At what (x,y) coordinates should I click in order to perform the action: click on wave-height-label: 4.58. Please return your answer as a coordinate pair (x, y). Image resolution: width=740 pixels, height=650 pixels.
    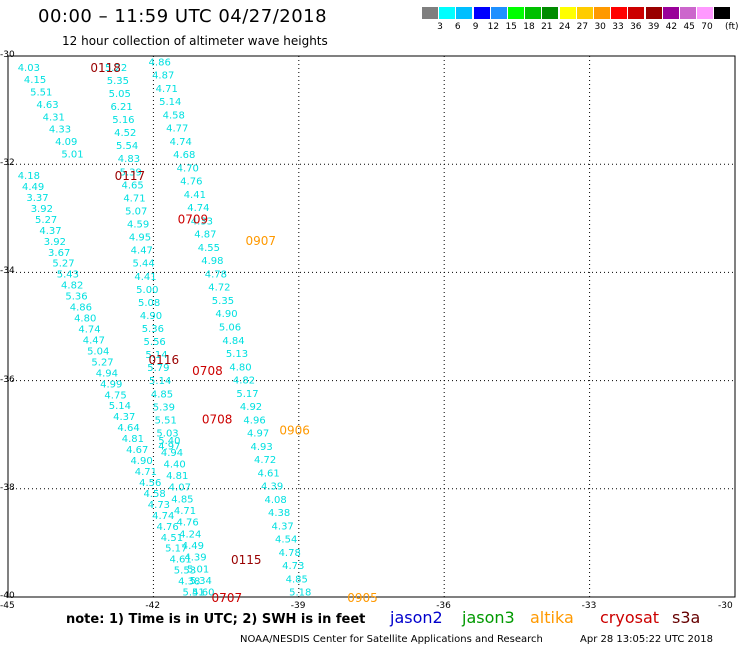
    Looking at the image, I should click on (154, 494).